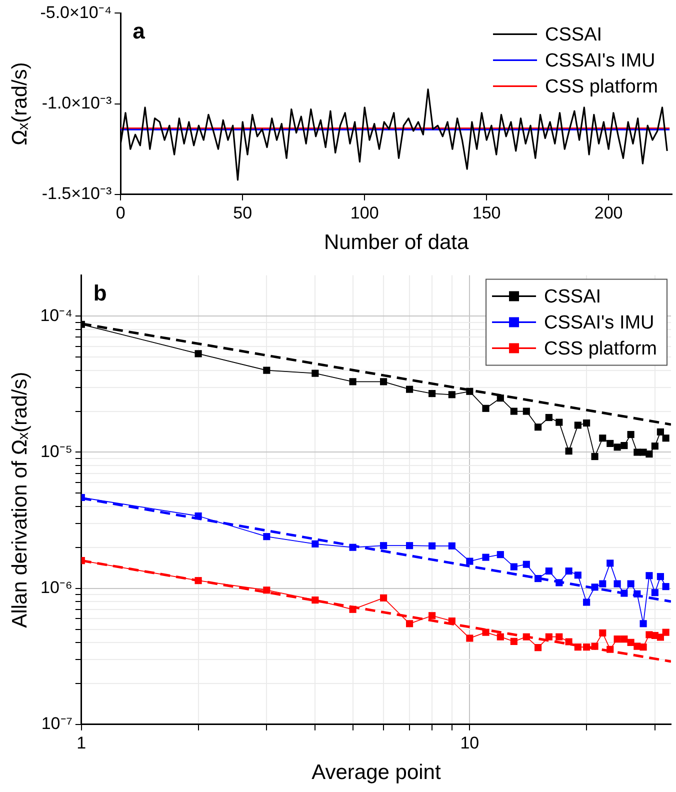 This screenshot has height=792, width=676. I want to click on x-tick-label: 100, so click(364, 212).